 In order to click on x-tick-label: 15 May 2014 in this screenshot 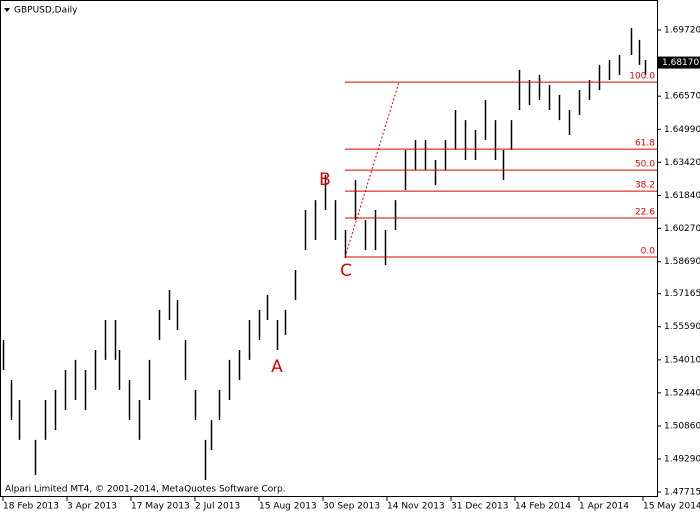, I will do `click(671, 507)`.